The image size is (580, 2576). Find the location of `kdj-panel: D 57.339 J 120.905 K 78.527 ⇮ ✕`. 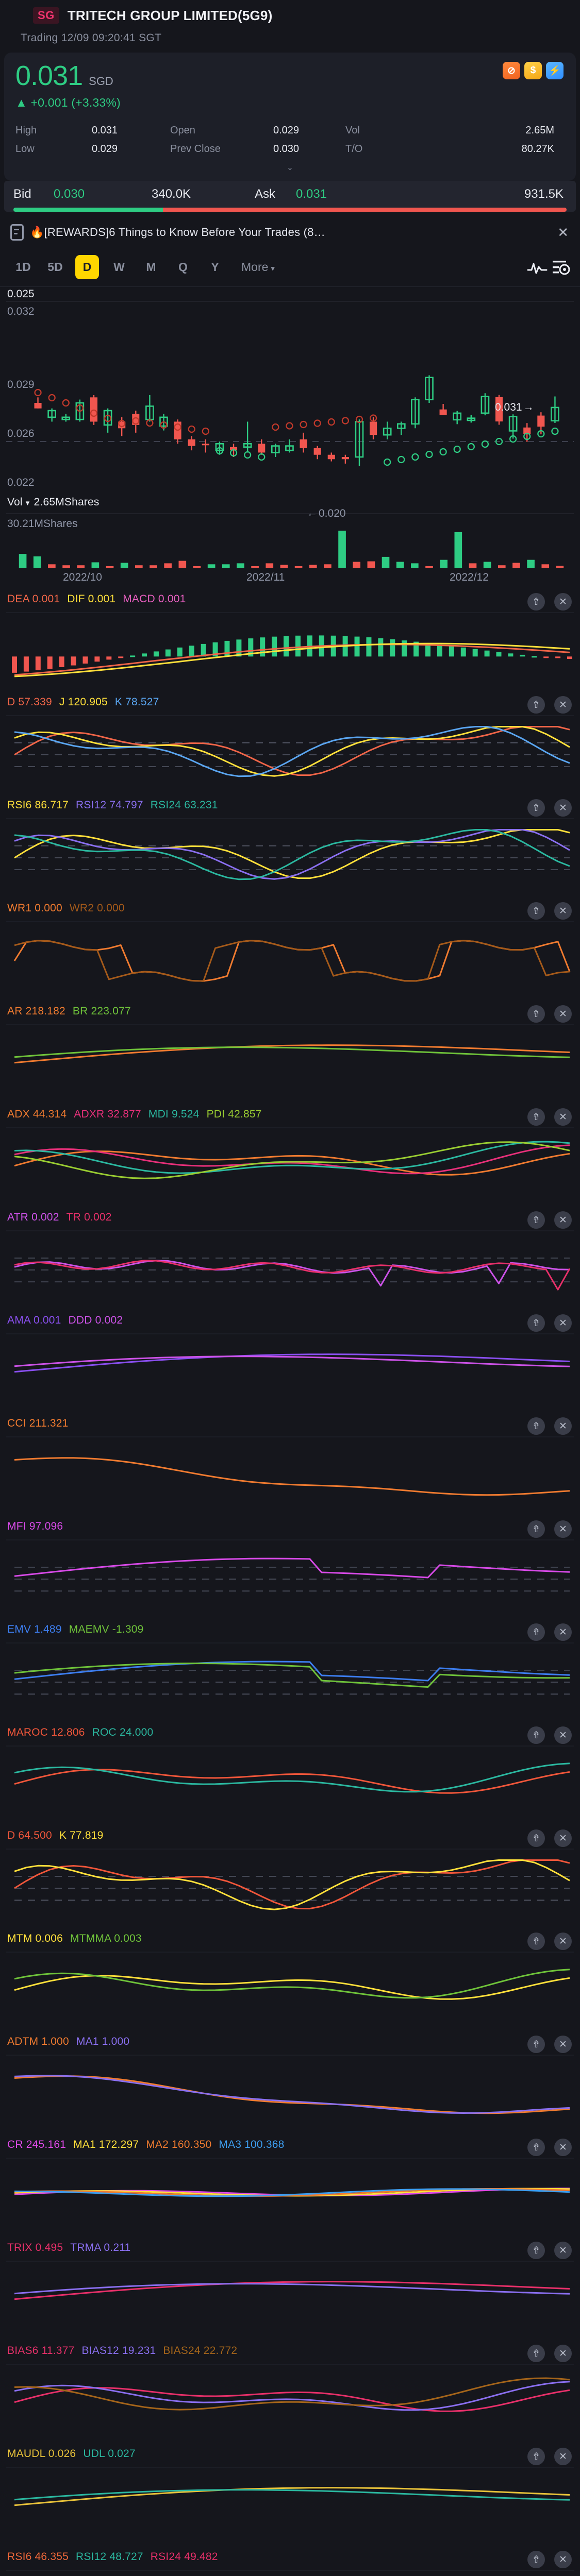

kdj-panel: D 57.339 J 120.905 K 78.527 ⇮ ✕ is located at coordinates (290, 744).